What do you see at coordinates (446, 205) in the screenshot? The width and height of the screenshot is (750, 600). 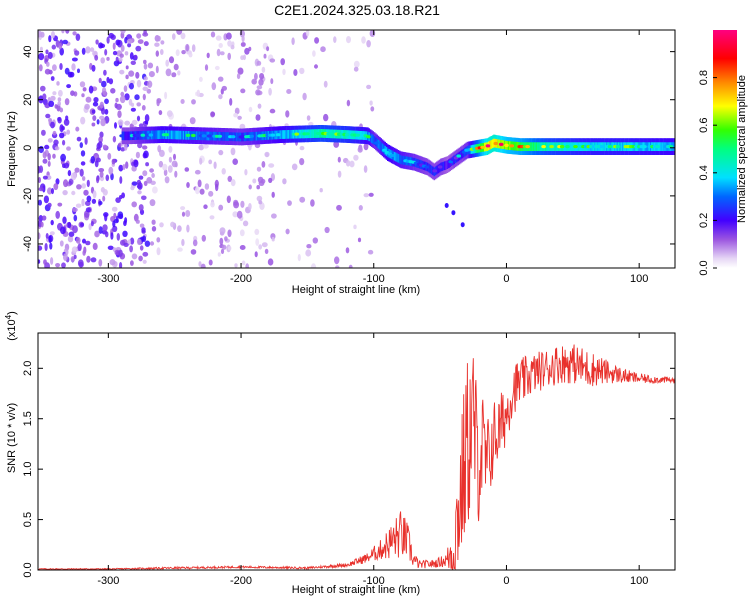 I see `ridge-tail-dot` at bounding box center [446, 205].